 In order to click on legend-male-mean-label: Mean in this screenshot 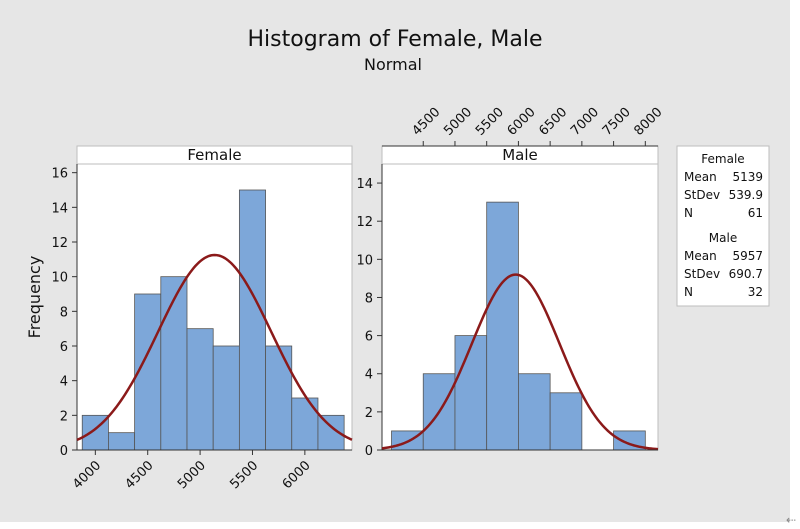, I will do `click(700, 256)`.